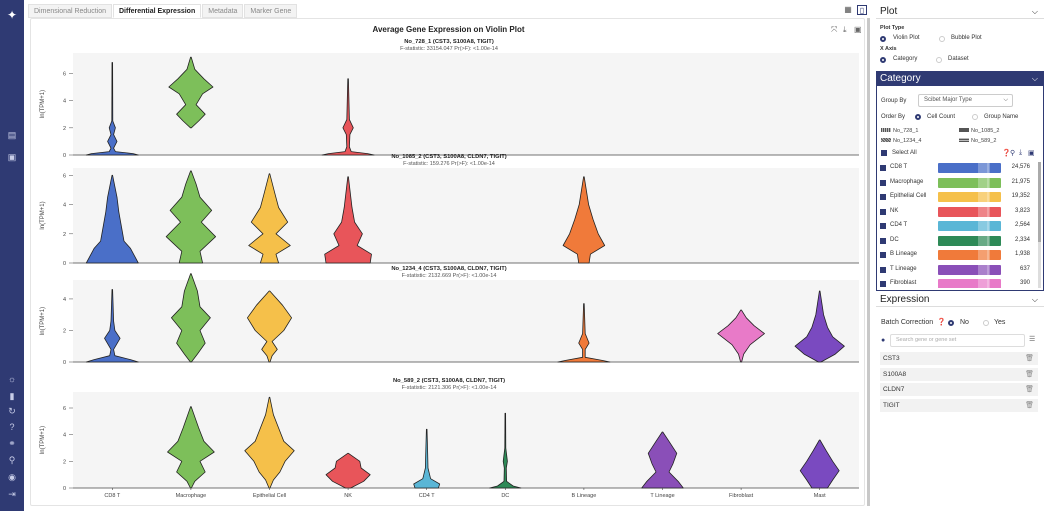 This screenshot has height=511, width=1047. Describe the element at coordinates (862, 10) in the screenshot. I see `panel-toggle-icon: ▯` at that location.